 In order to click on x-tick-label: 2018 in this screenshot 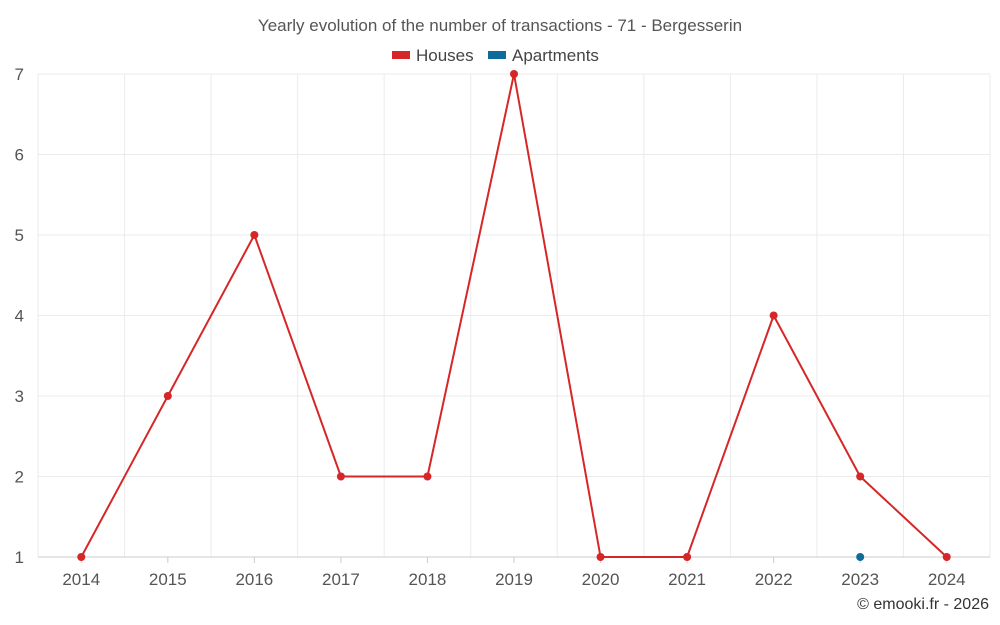, I will do `click(428, 579)`.